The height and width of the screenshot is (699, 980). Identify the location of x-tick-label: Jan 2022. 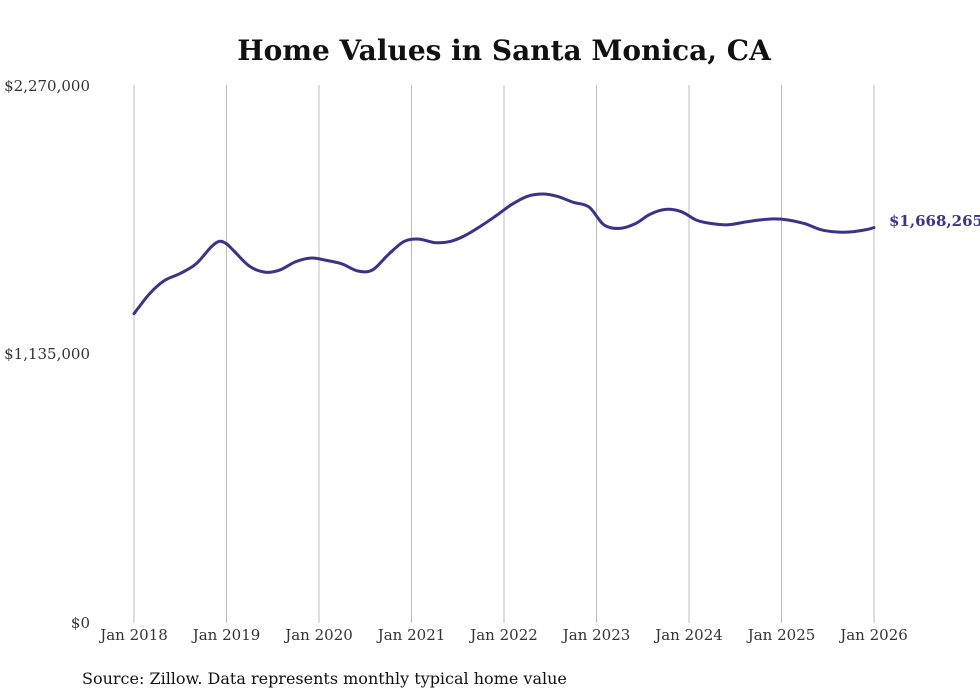
(503, 635).